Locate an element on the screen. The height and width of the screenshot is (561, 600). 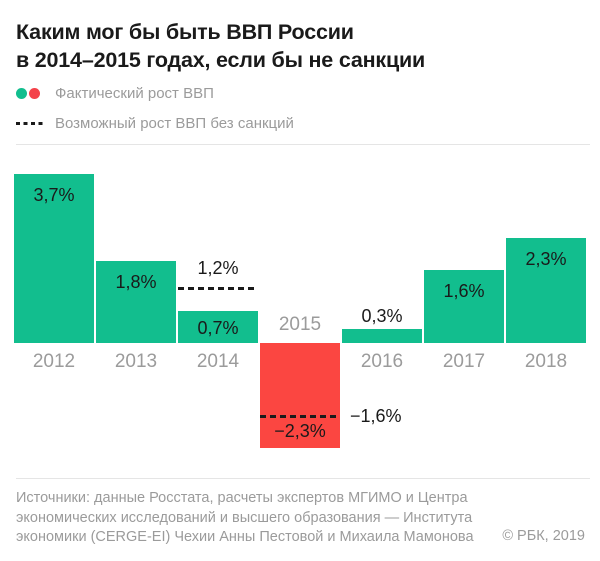
bar-value-label-2015: −2,3% is located at coordinates (300, 431).